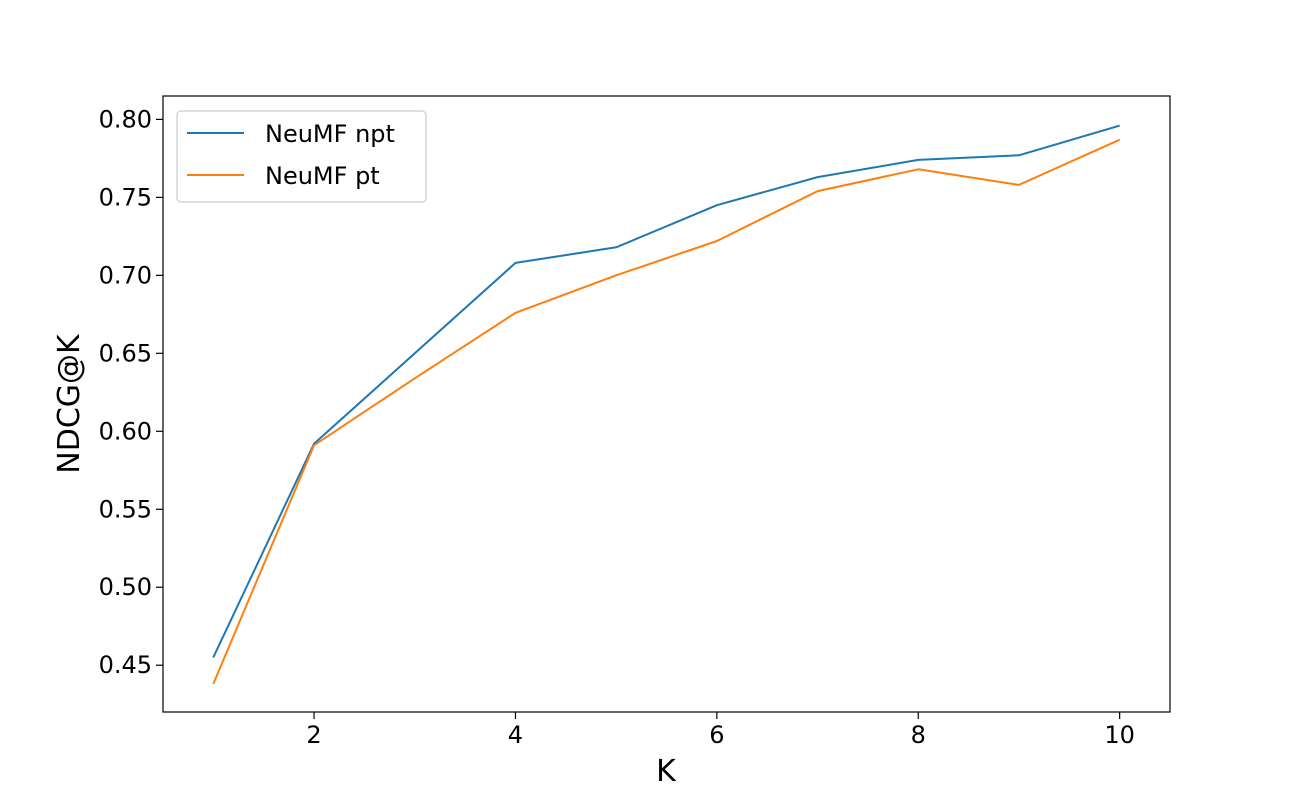  Describe the element at coordinates (716, 735) in the screenshot. I see `x-tick-label: 6` at that location.